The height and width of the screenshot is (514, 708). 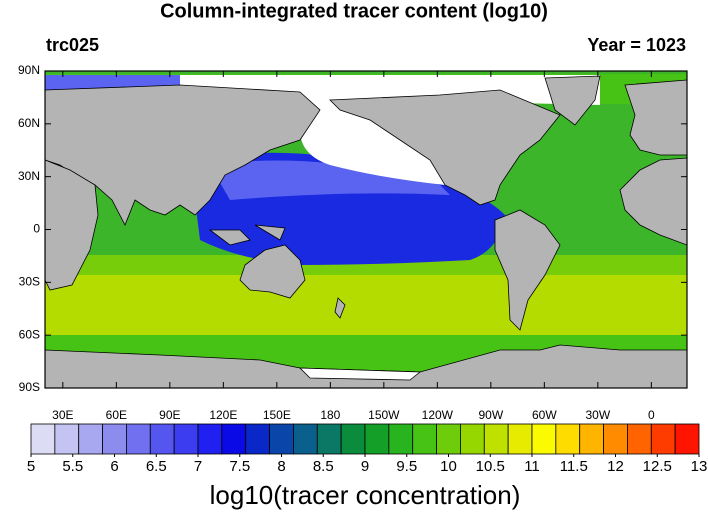 I want to click on lon-tick-label: 30W, so click(x=597, y=415).